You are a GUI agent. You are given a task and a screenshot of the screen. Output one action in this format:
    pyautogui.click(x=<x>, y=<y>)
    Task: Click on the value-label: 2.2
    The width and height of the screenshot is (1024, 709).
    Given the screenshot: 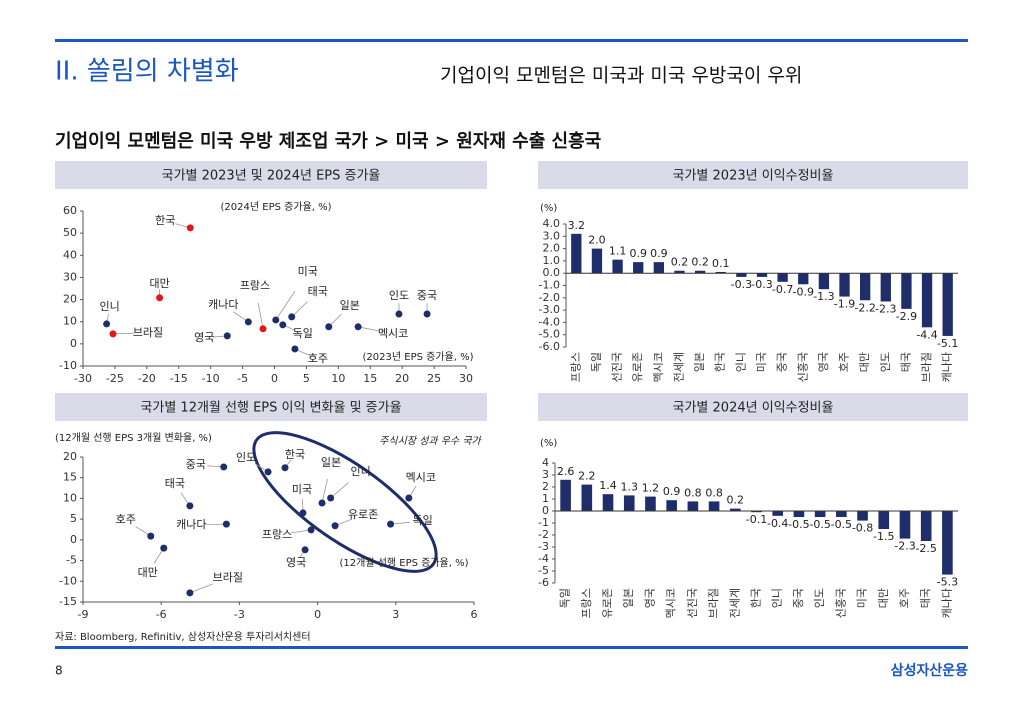 What is the action you would take?
    pyautogui.click(x=587, y=476)
    